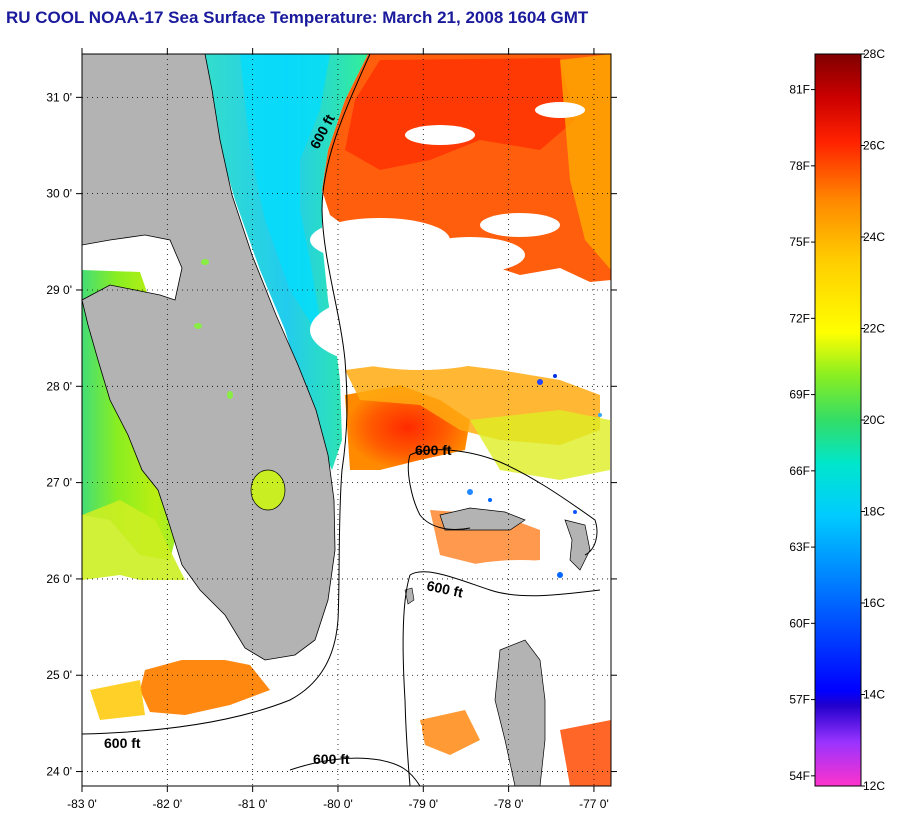 Image resolution: width=897 pixels, height=817 pixels. I want to click on colorbar-label-f: 63F, so click(799, 547).